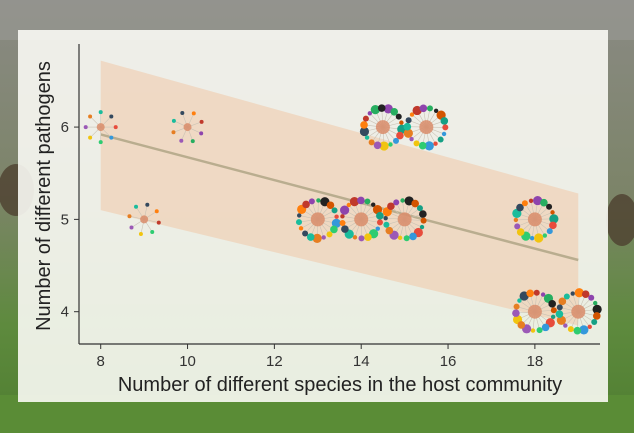 Image resolution: width=634 pixels, height=433 pixels. I want to click on y-tick-label: 6, so click(65, 127).